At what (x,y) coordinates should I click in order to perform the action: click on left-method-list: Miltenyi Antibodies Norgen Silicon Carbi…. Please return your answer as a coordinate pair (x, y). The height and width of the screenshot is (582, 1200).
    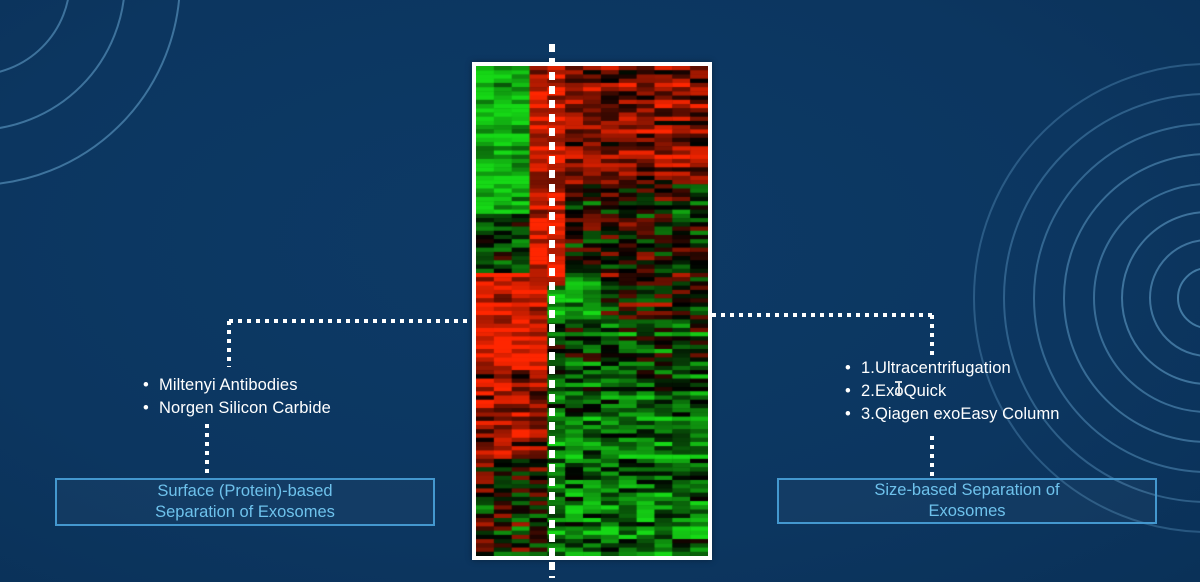
    Looking at the image, I should click on (237, 397).